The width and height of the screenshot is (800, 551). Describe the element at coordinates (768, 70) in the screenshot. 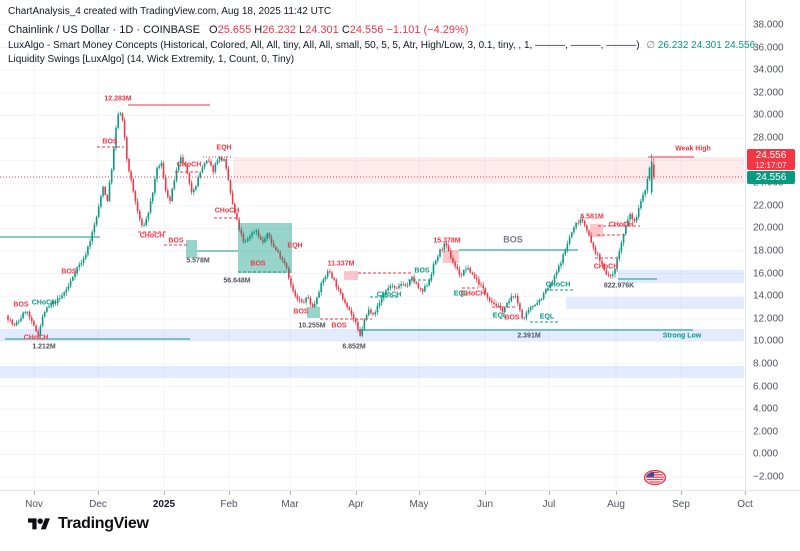

I see `price-axis-label: 34.000` at that location.